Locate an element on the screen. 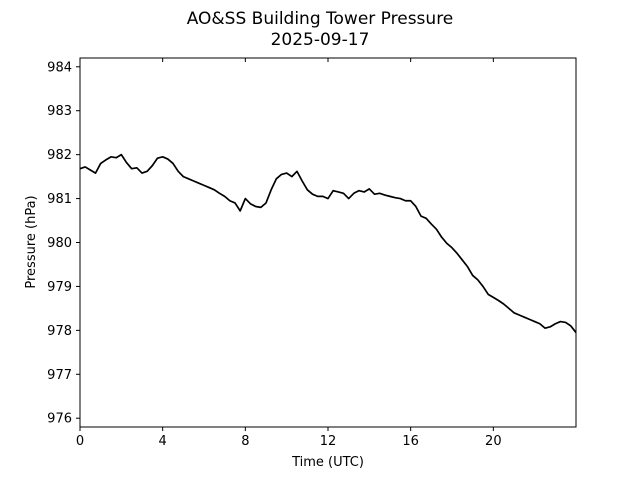 The height and width of the screenshot is (484, 640). y-tick-label: 979 is located at coordinates (59, 287).